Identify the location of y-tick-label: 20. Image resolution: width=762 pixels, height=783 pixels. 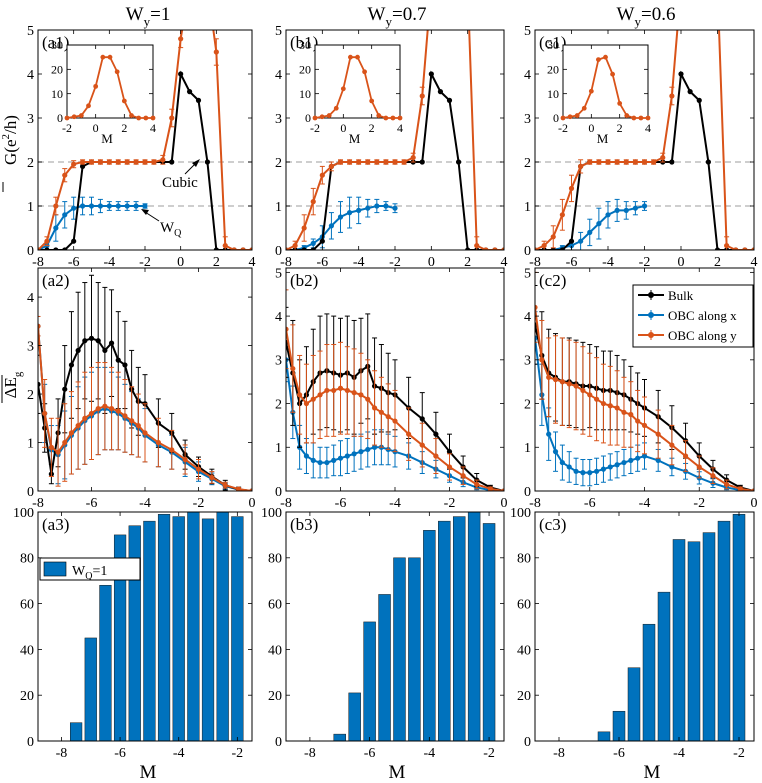
(524, 696).